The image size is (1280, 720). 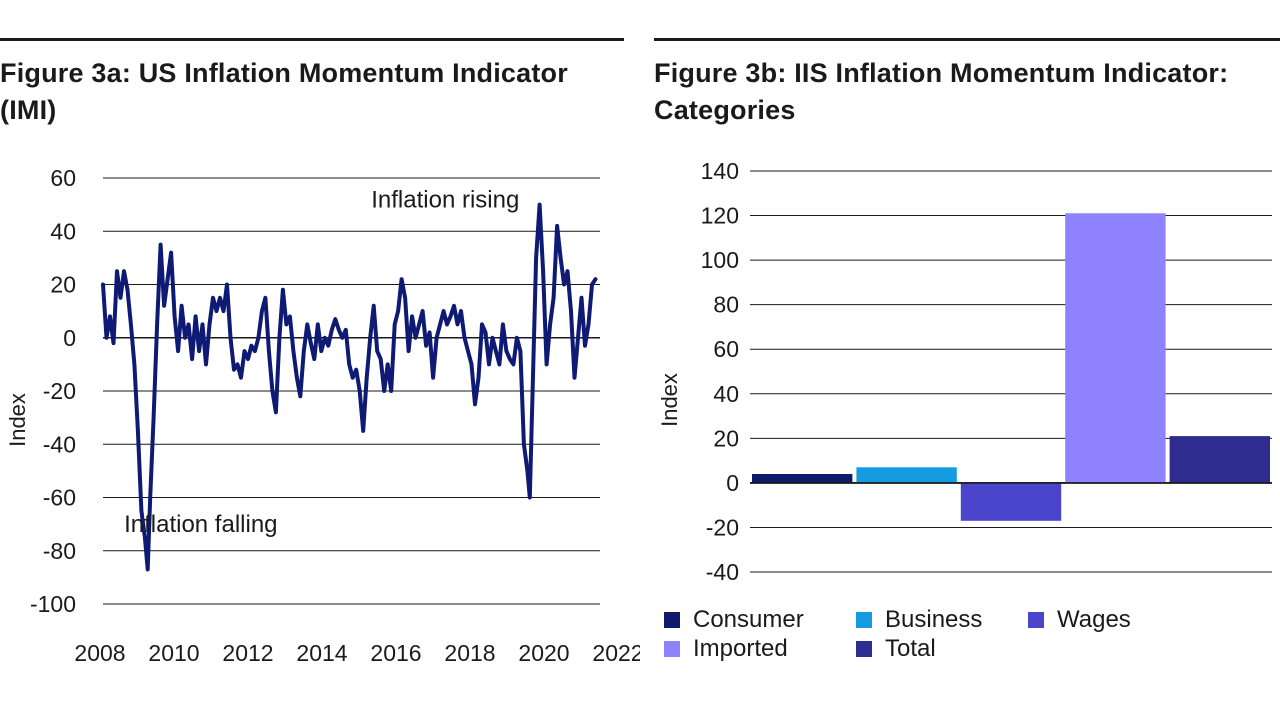 What do you see at coordinates (53, 604) in the screenshot?
I see `figure-3a-y-tick-label: -100` at bounding box center [53, 604].